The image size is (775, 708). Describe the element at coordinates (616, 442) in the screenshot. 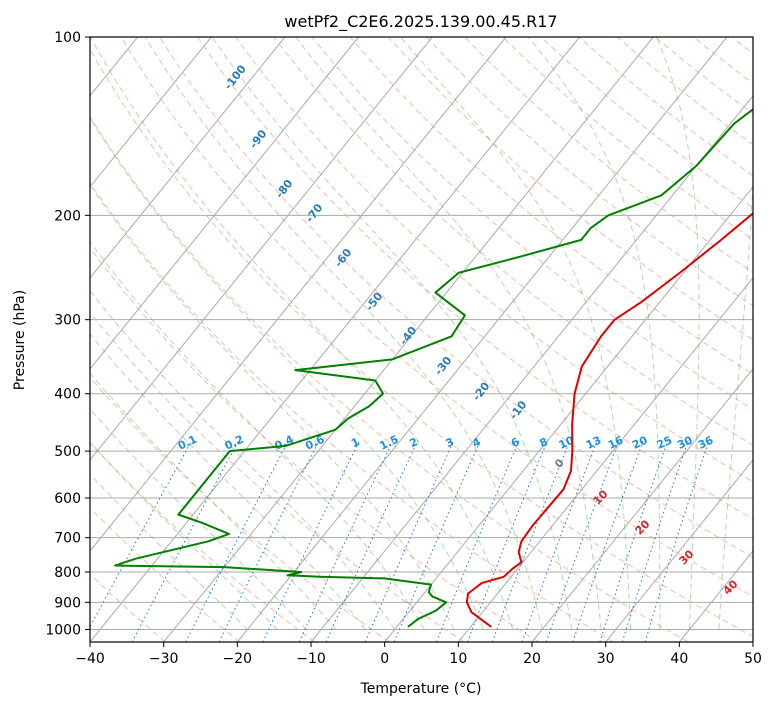

I see `mixing-ratio-label: 16` at that location.